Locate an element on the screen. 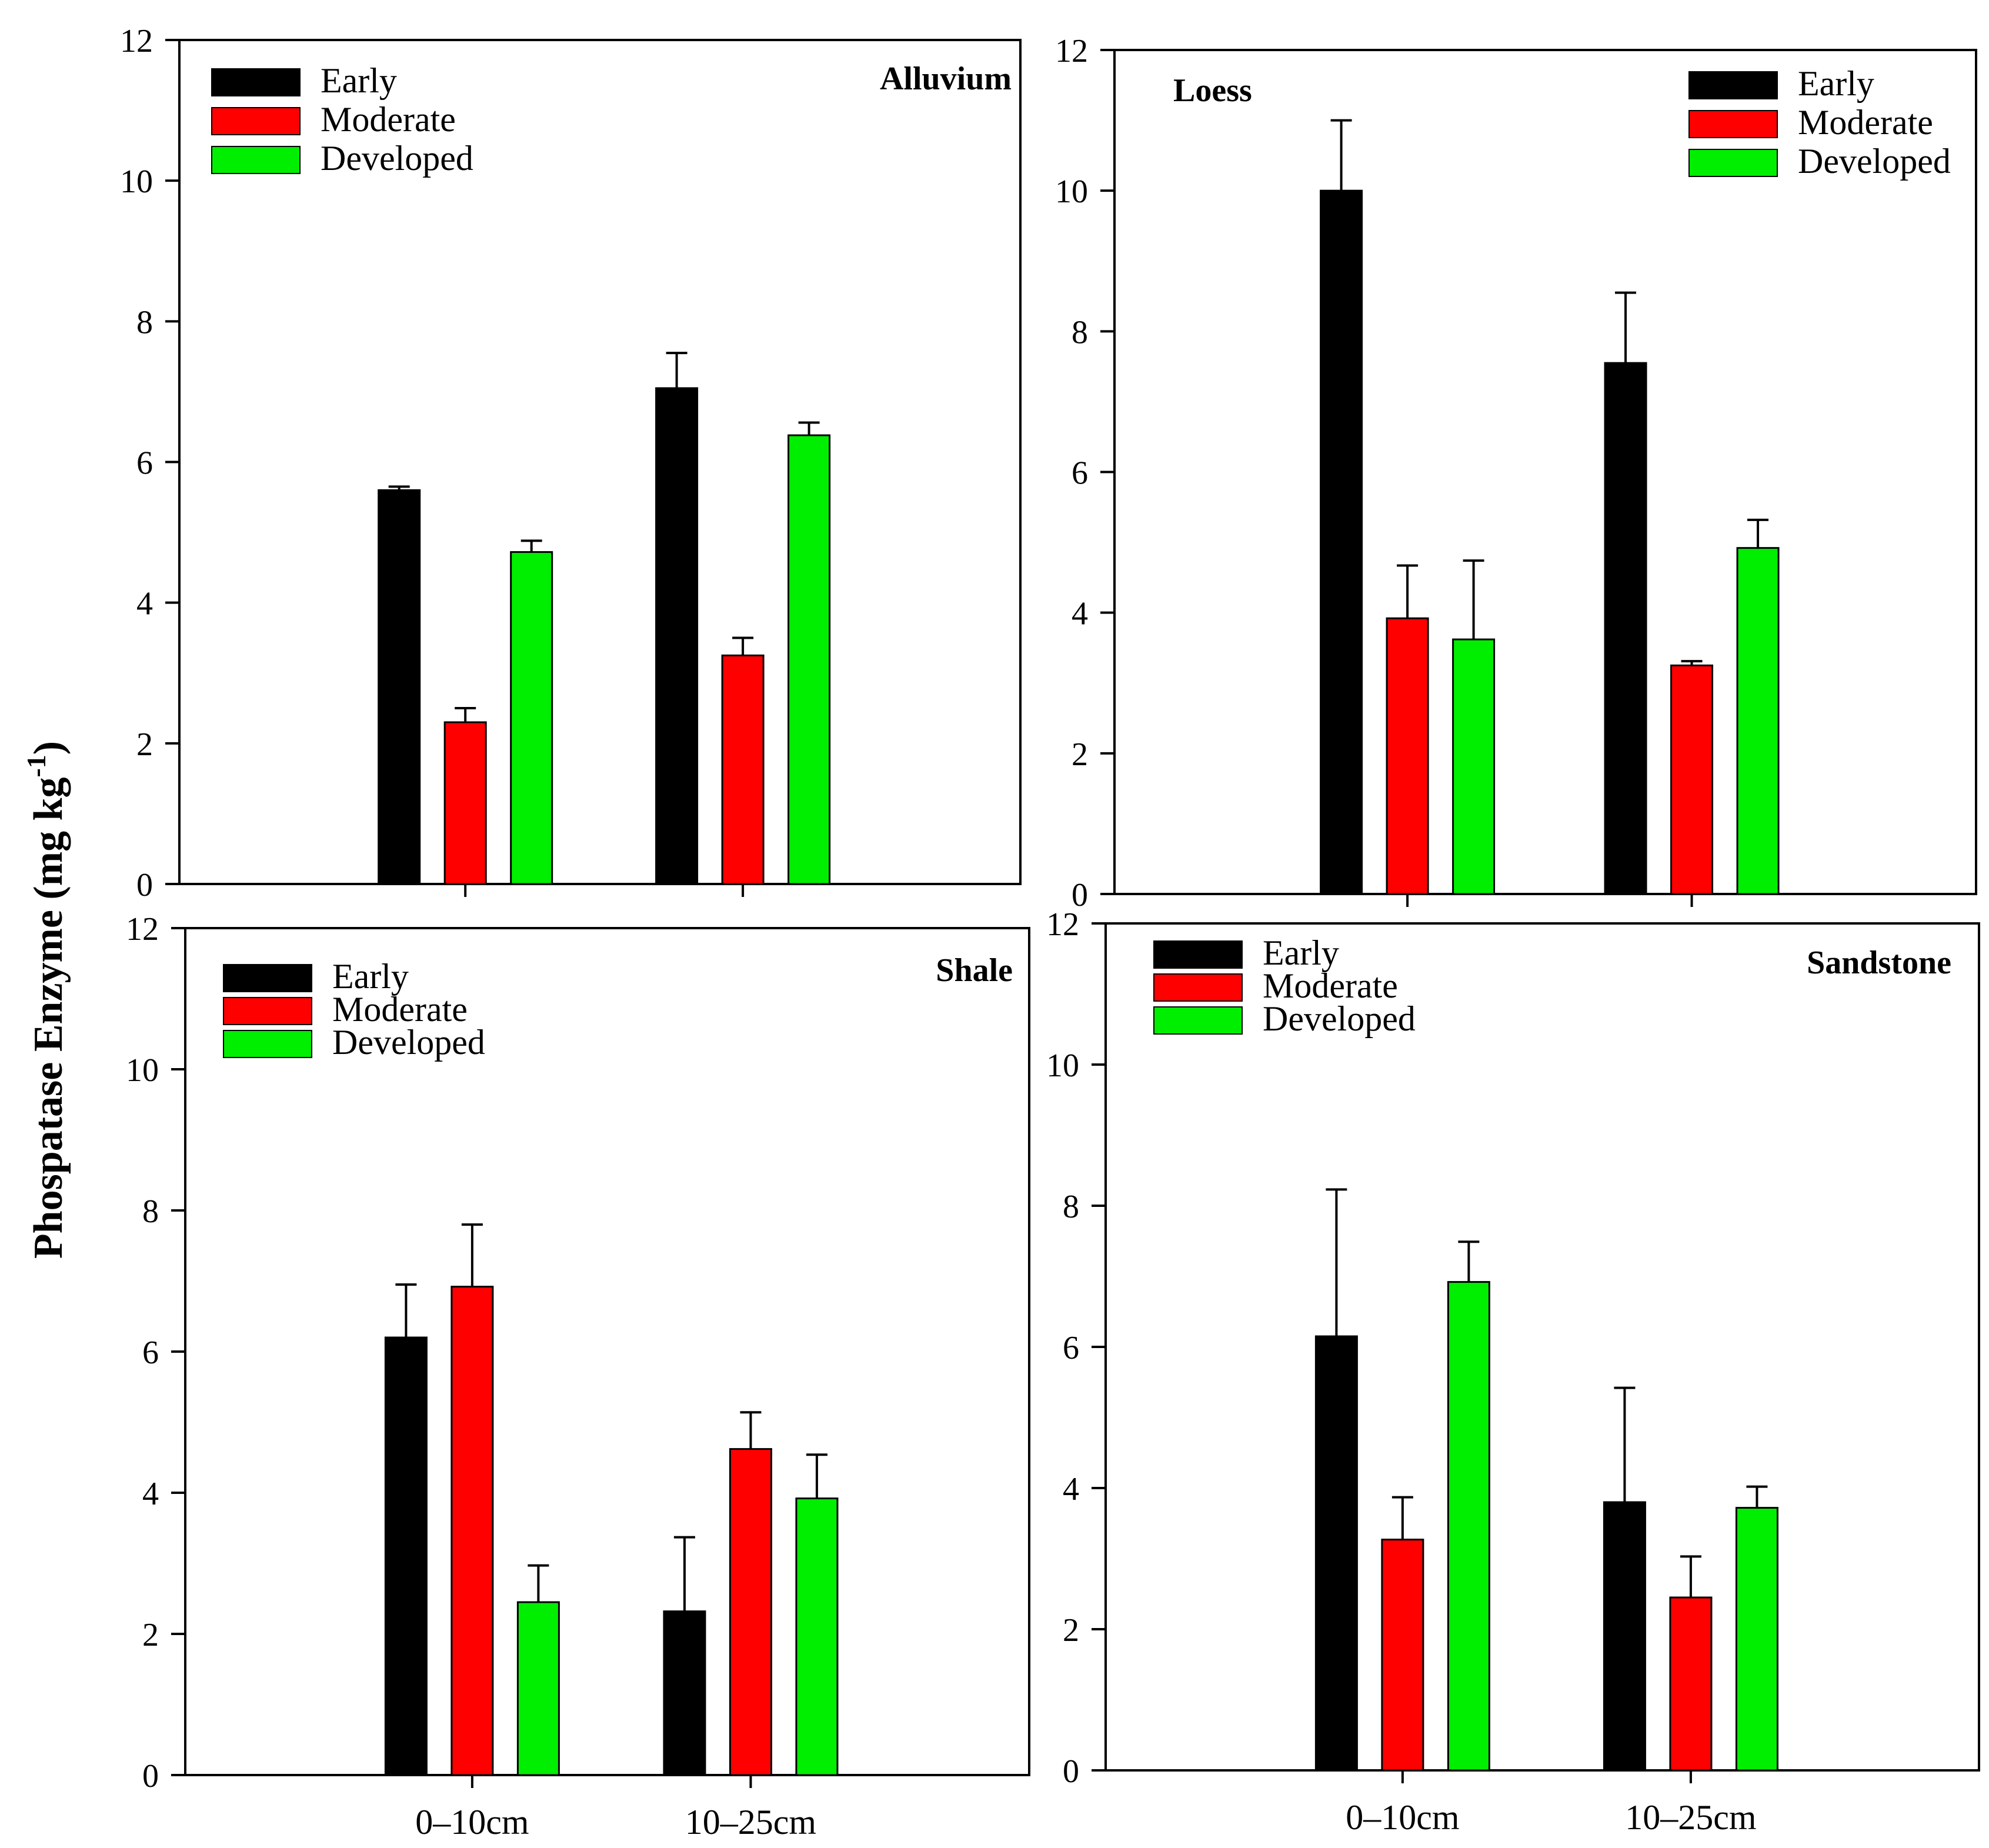 The image size is (1989, 1848). y-axis-label-superscript: -1 is located at coordinates (36, 766).